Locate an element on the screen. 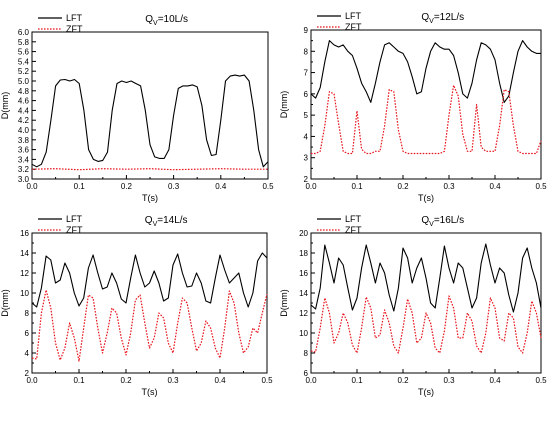 The width and height of the screenshot is (550, 421). y-tick-label: 5.6 is located at coordinates (24, 52).